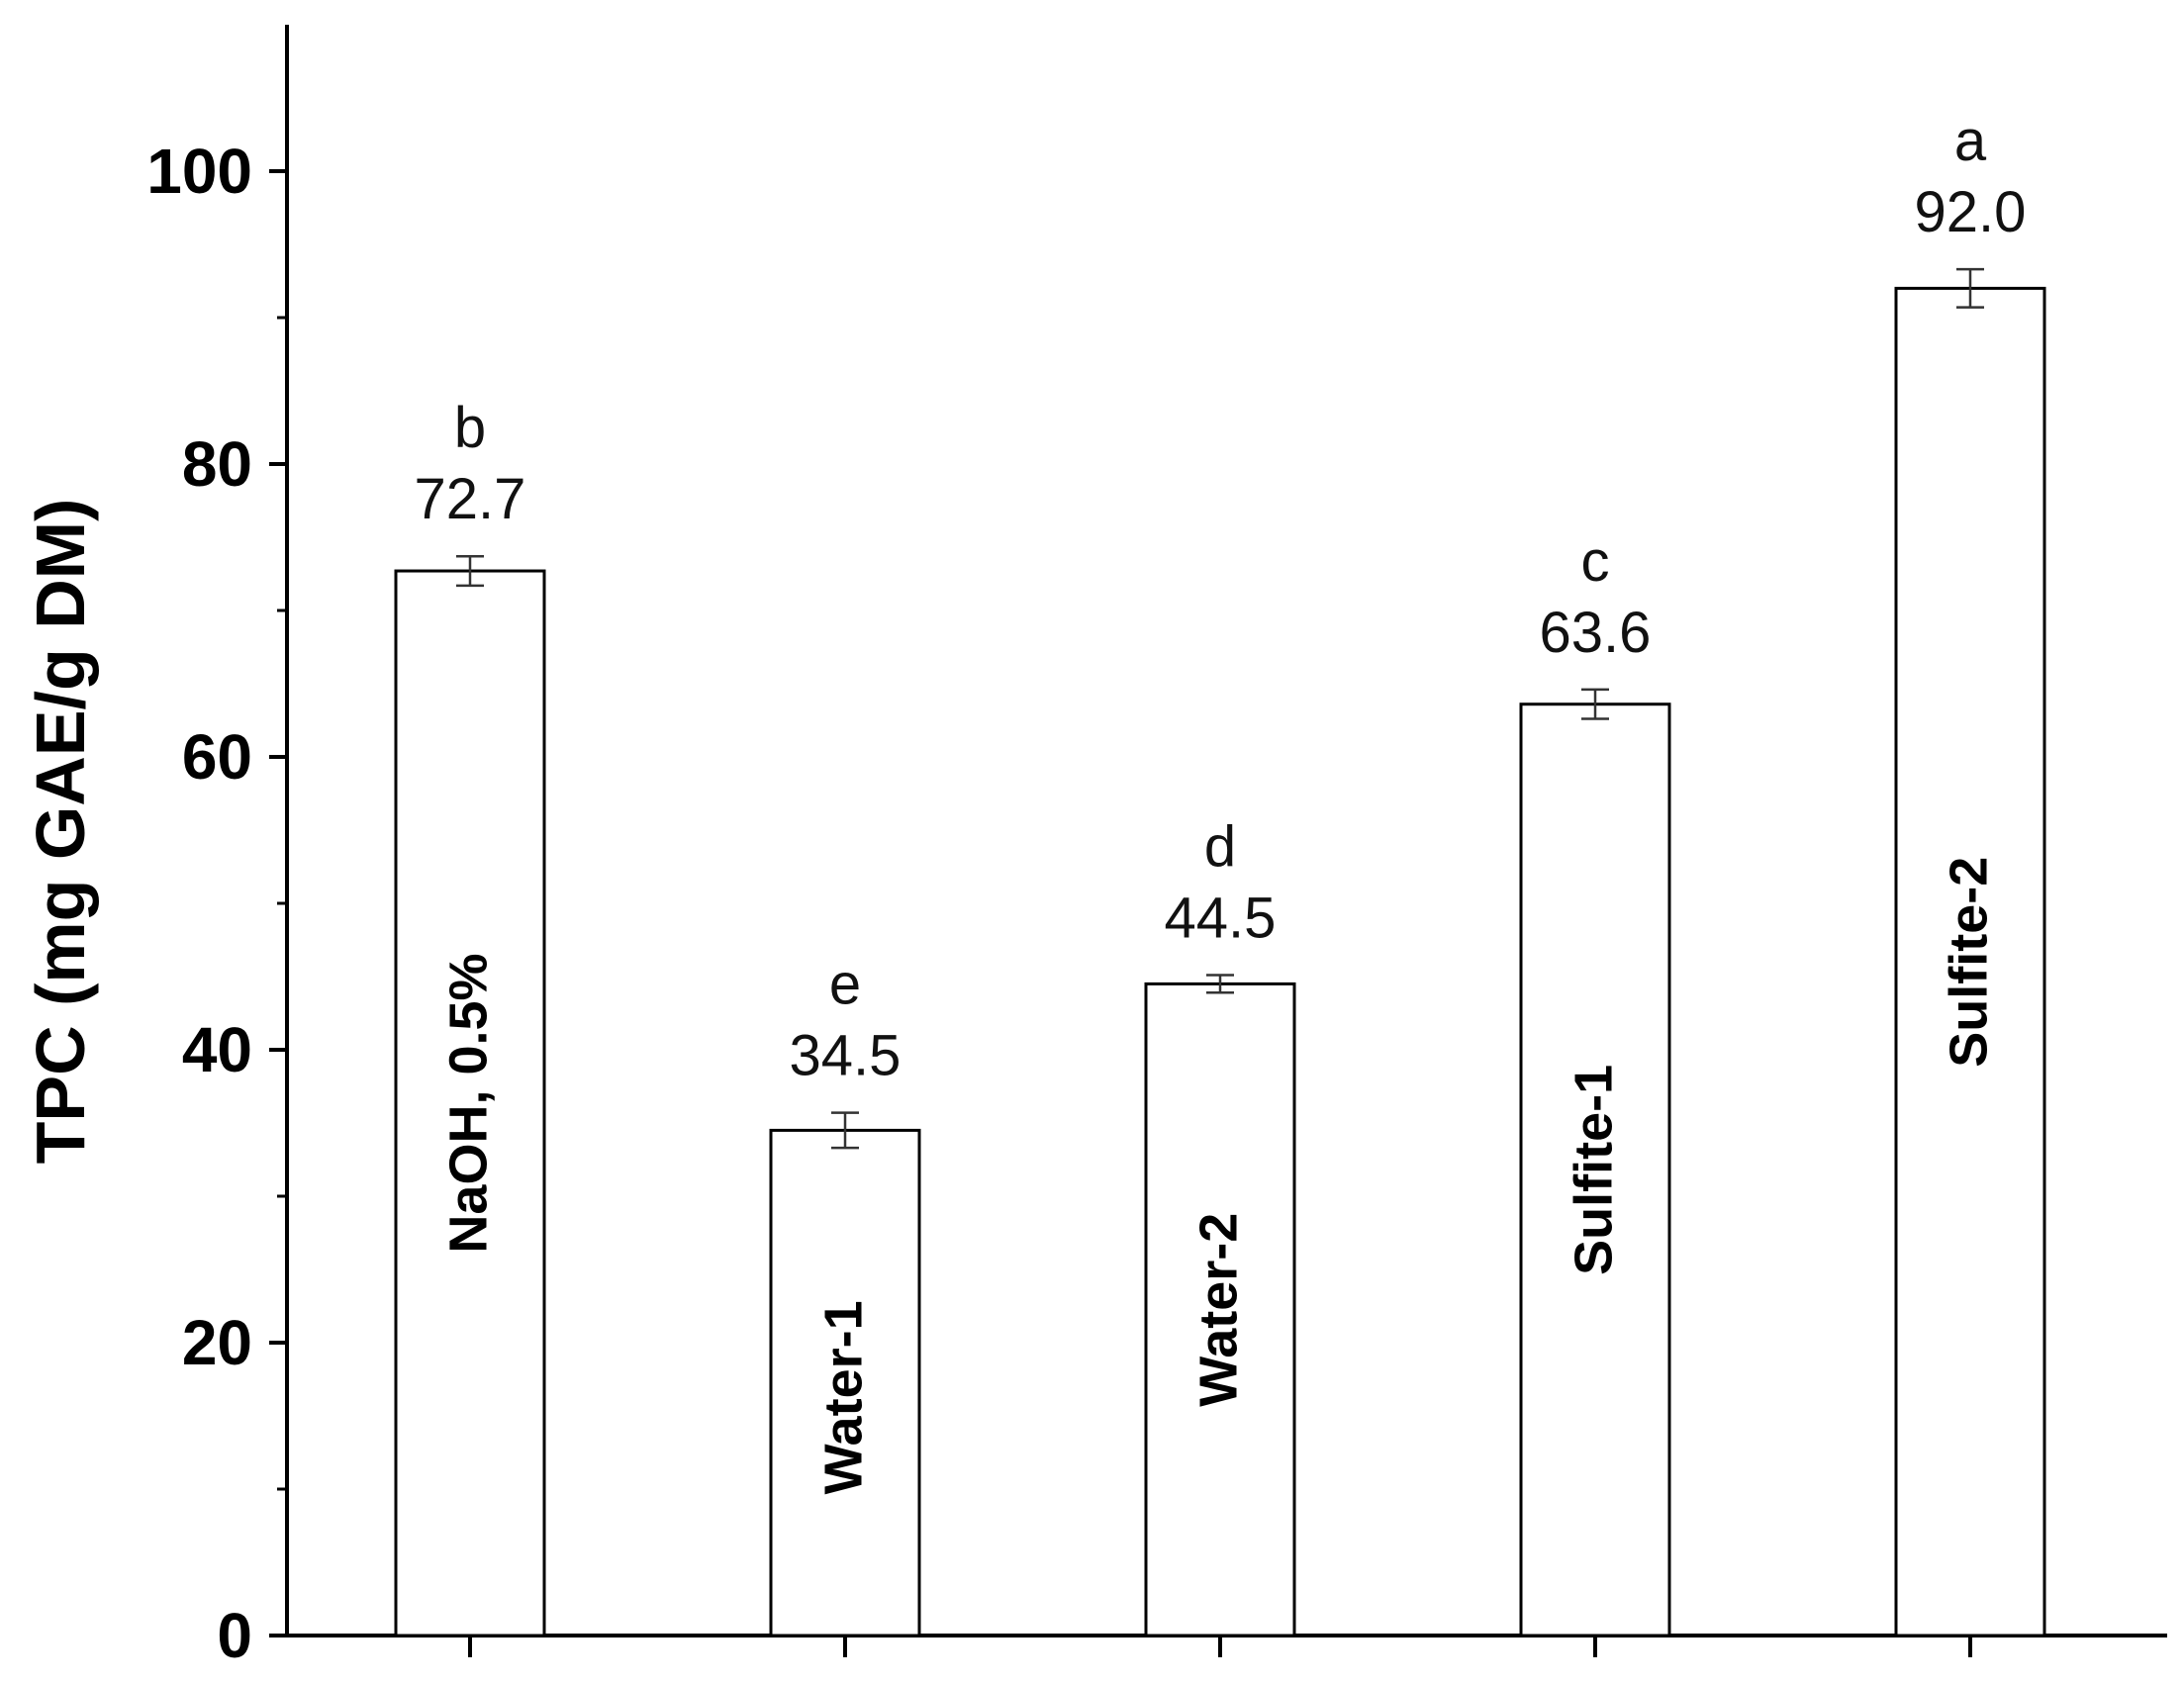  Describe the element at coordinates (217, 464) in the screenshot. I see `y-tick-label: 80` at that location.